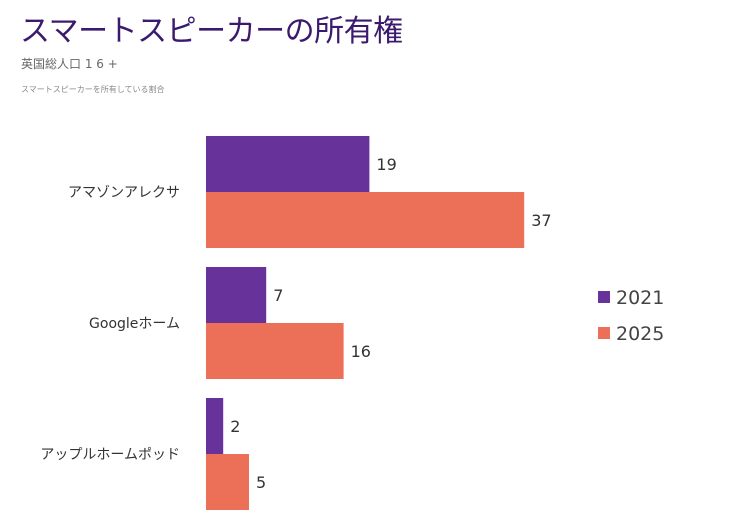 The image size is (735, 532). I want to click on data-label: 19, so click(386, 164).